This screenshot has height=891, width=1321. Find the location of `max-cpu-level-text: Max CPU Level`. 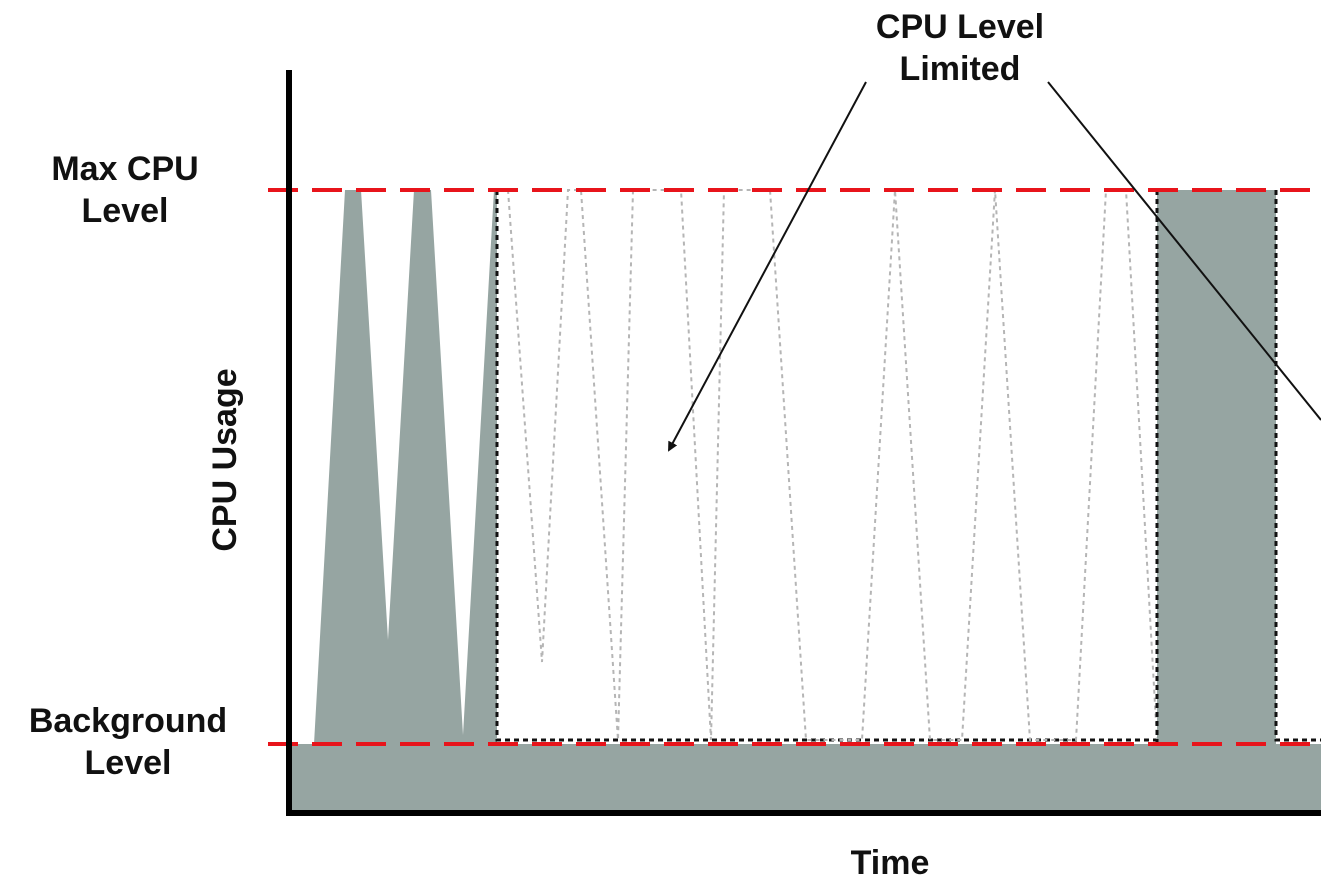

max-cpu-level-text: Max CPU Level is located at coordinates (125, 190).